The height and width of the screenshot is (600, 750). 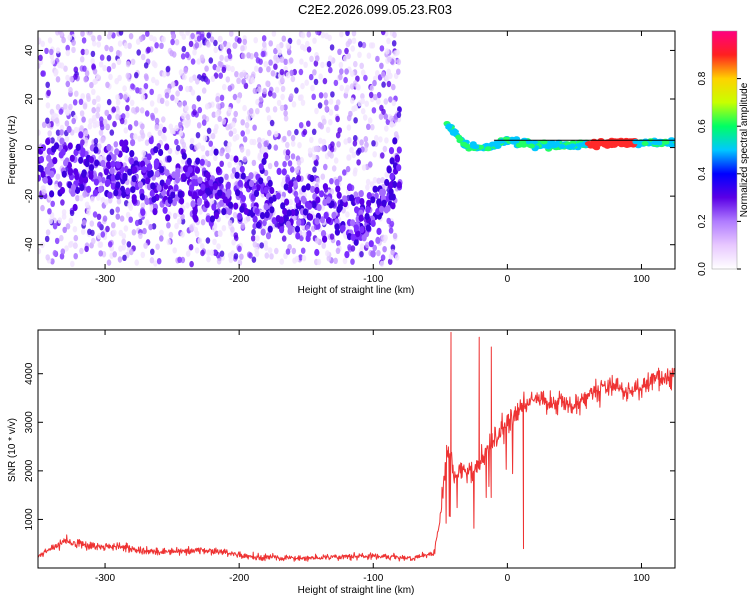 I want to click on y-tick-label: 0, so click(x=29, y=147).